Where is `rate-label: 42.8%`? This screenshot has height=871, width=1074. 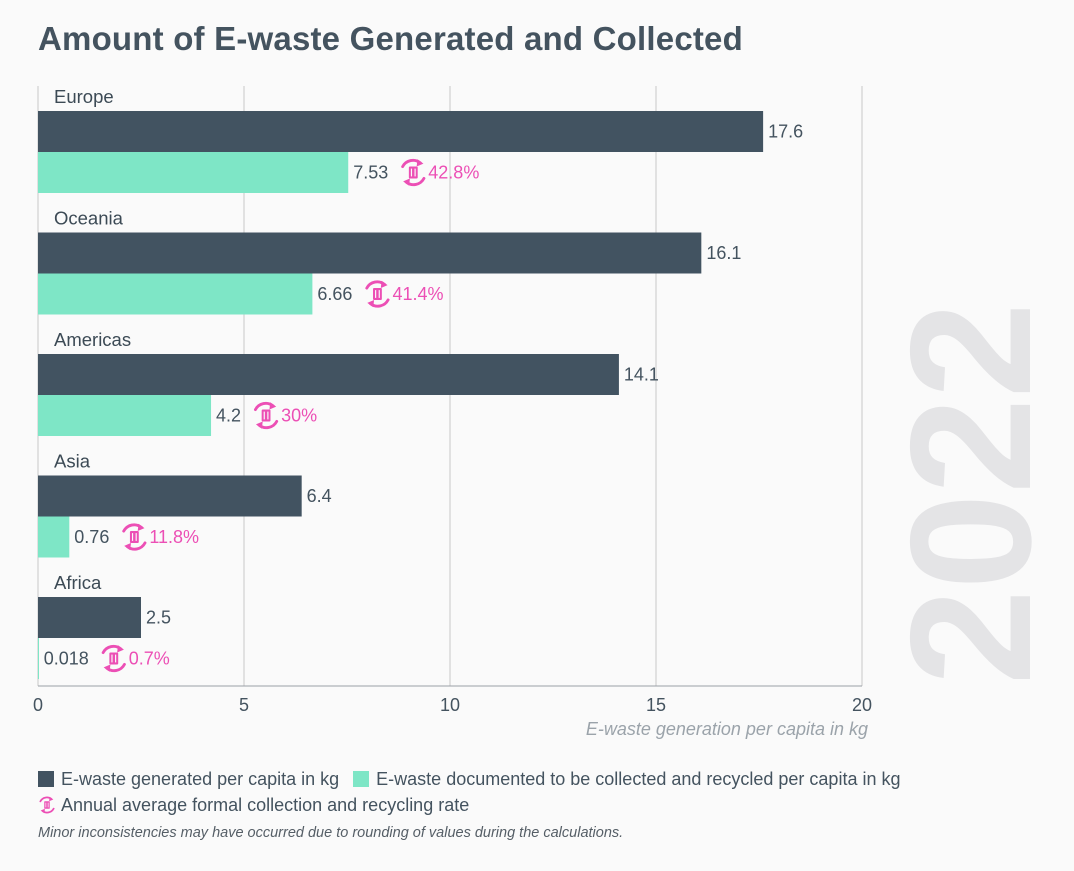
rate-label: 42.8% is located at coordinates (453, 173).